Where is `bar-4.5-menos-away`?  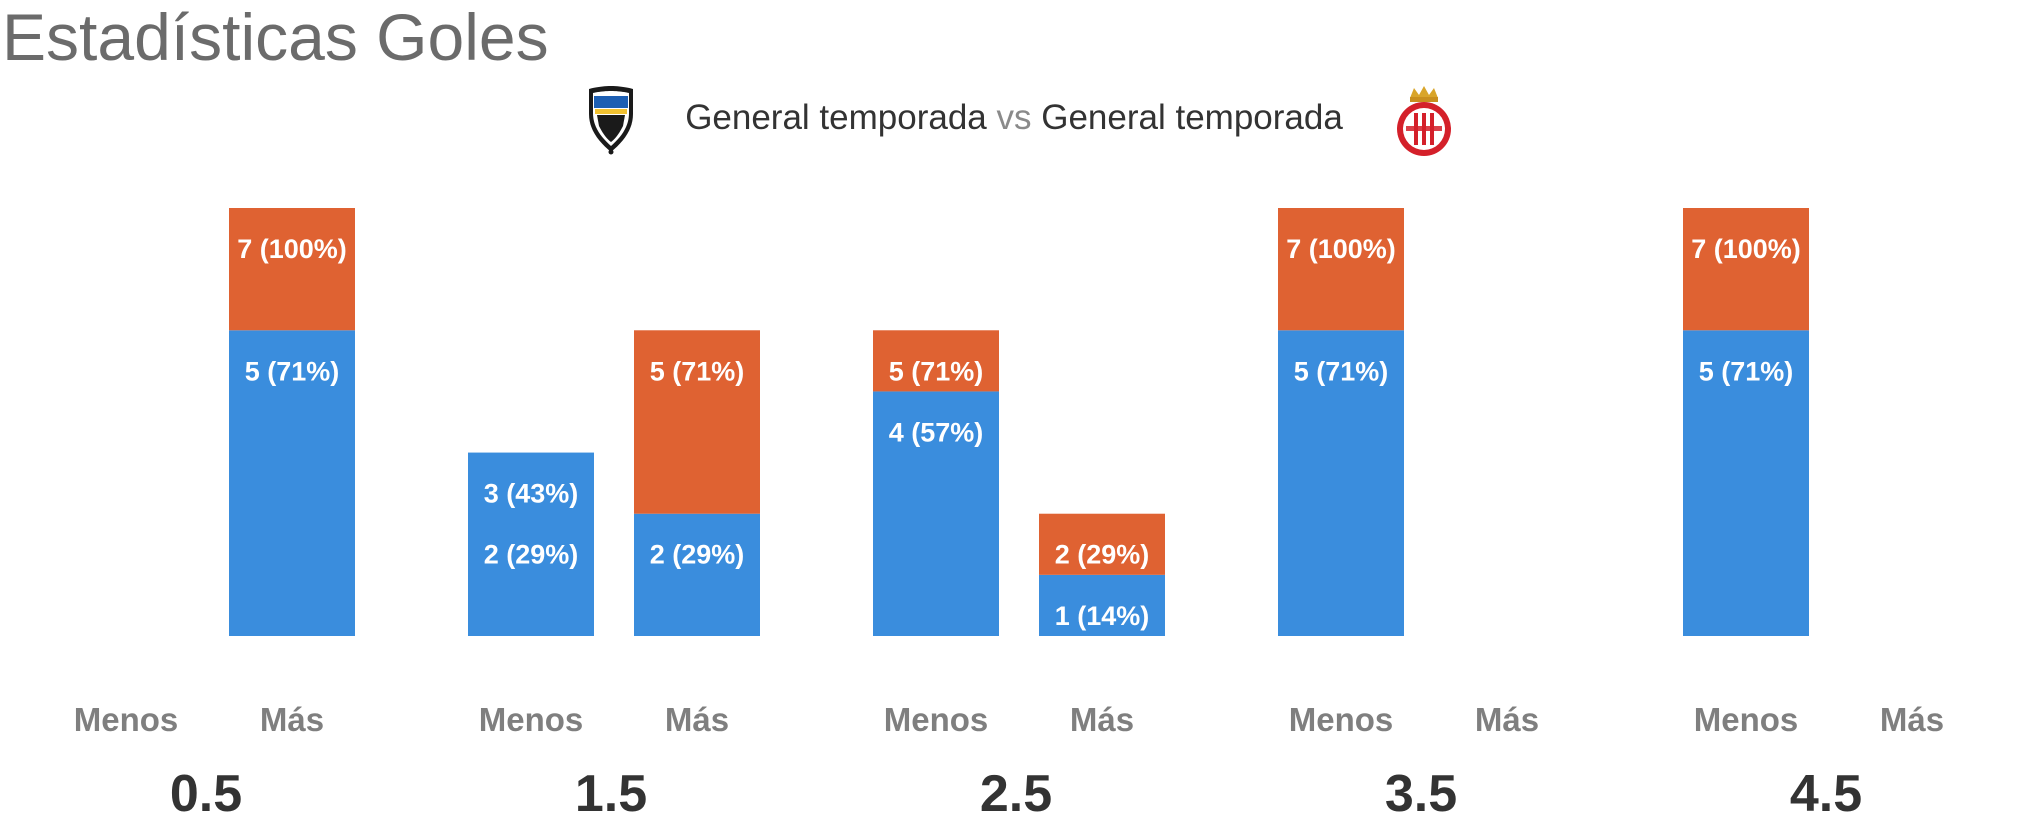
bar-4.5-menos-away is located at coordinates (1746, 269).